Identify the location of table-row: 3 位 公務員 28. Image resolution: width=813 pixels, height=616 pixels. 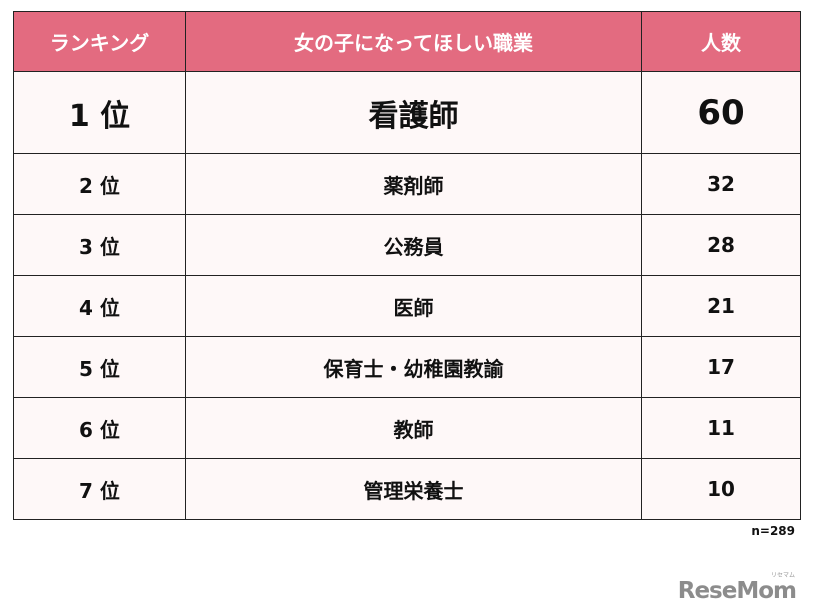
(407, 245).